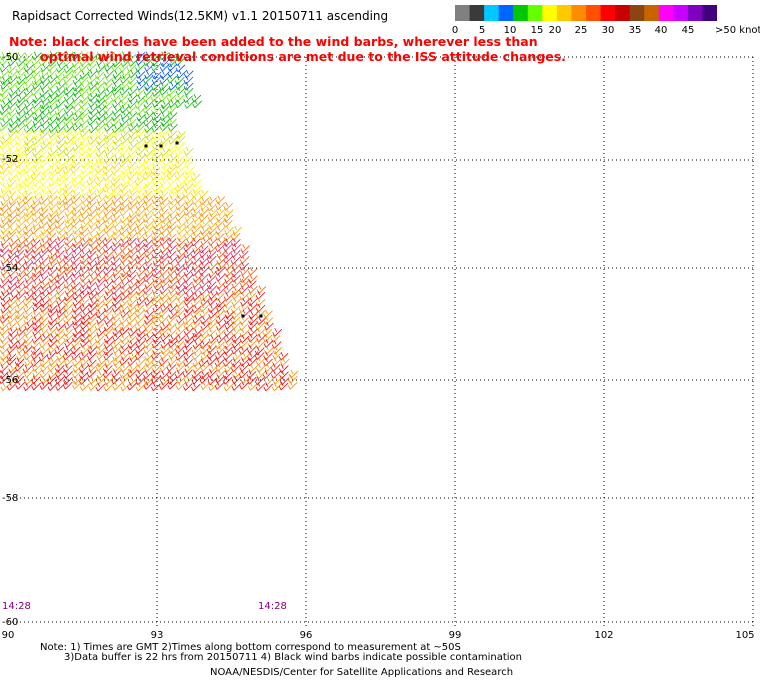  What do you see at coordinates (482, 30) in the screenshot?
I see `colorbar-label: 5` at bounding box center [482, 30].